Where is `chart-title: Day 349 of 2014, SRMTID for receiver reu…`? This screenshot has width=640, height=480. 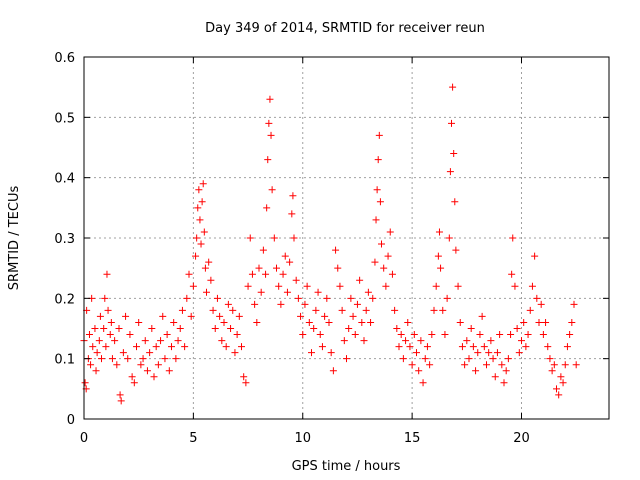
chart-title: Day 349 of 2014, SRMTID for receiver reu… is located at coordinates (345, 28).